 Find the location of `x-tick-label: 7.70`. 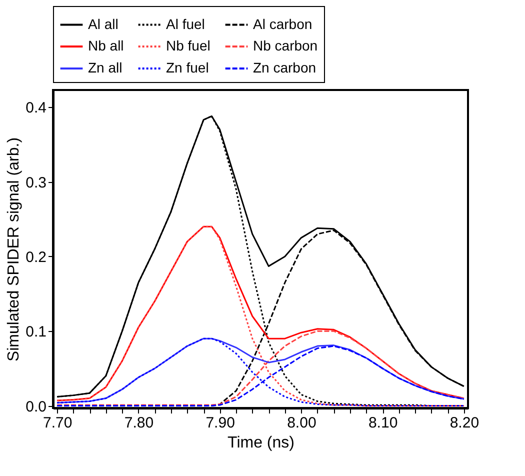

x-tick-label: 7.70 is located at coordinates (57, 423).